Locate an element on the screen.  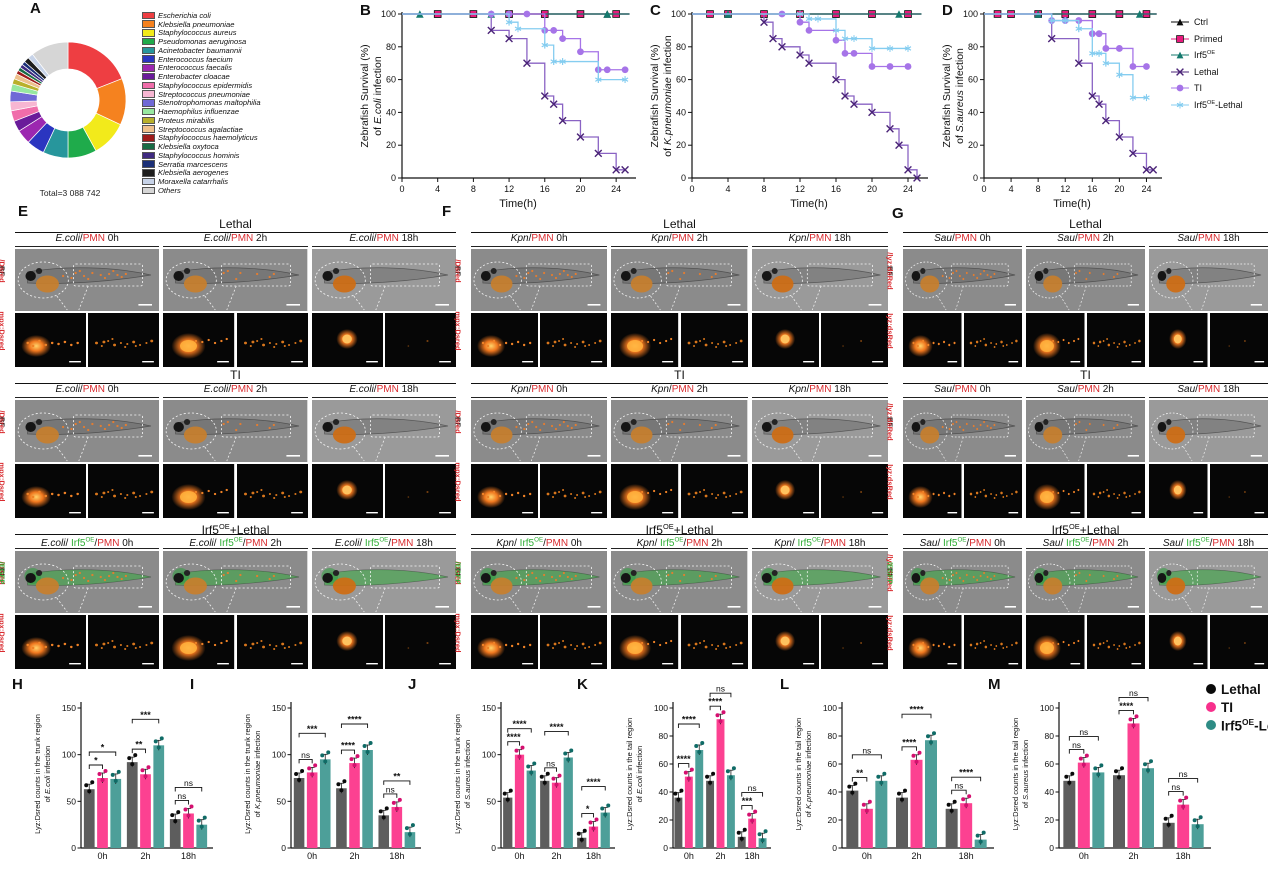
brightfield-zebrafish-image is located at coordinates (235, 280).